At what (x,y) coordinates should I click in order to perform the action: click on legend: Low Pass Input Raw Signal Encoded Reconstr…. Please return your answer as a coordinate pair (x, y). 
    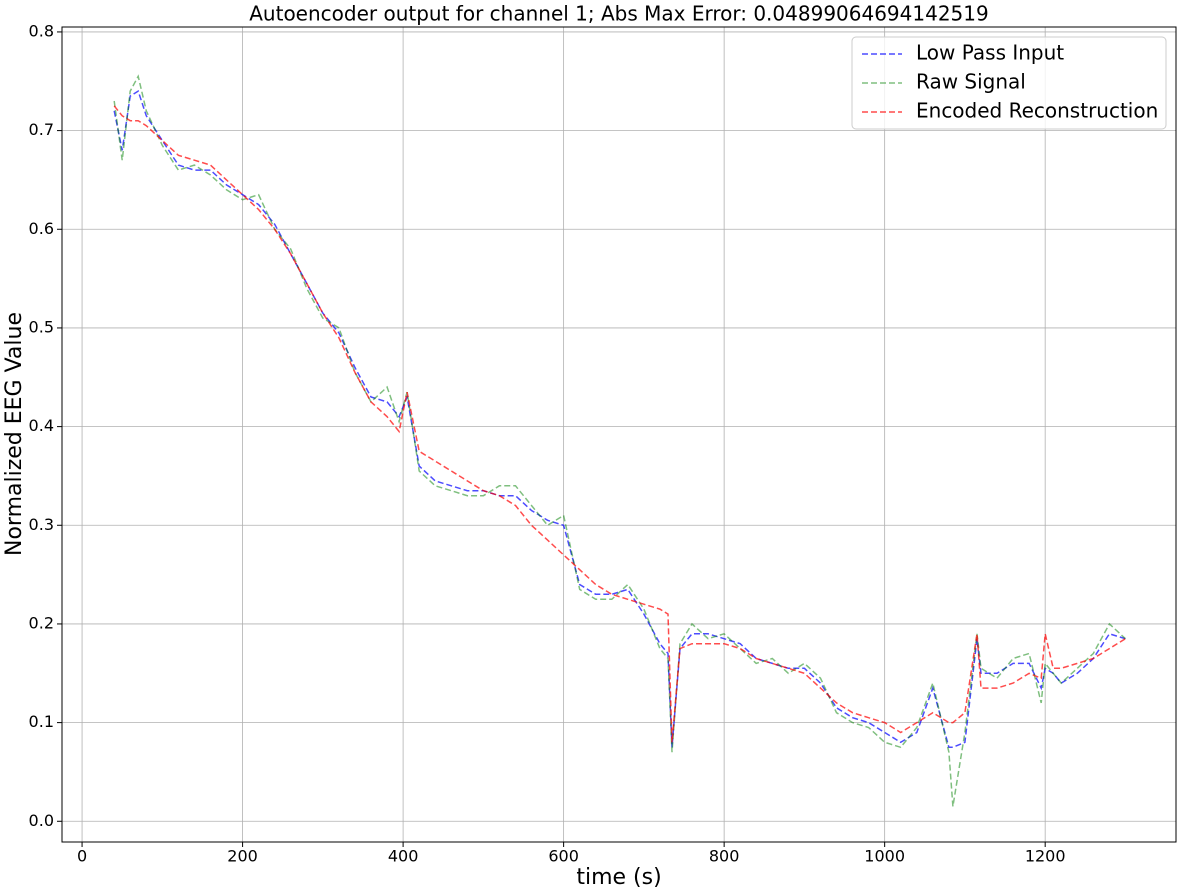
    Looking at the image, I should click on (1009, 83).